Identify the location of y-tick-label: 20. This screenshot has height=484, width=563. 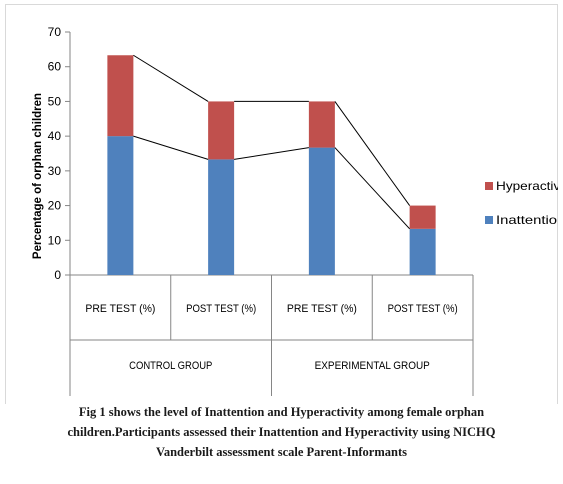
(55, 206).